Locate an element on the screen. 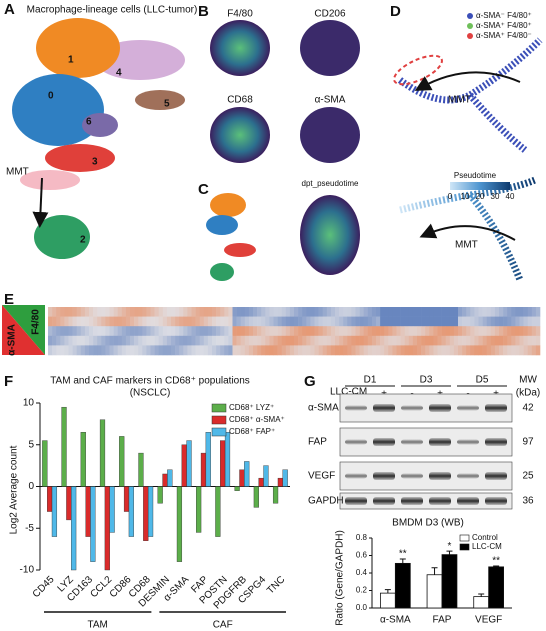 The width and height of the screenshot is (546, 631). colorbar-title: Pseudotime is located at coordinates (475, 175).